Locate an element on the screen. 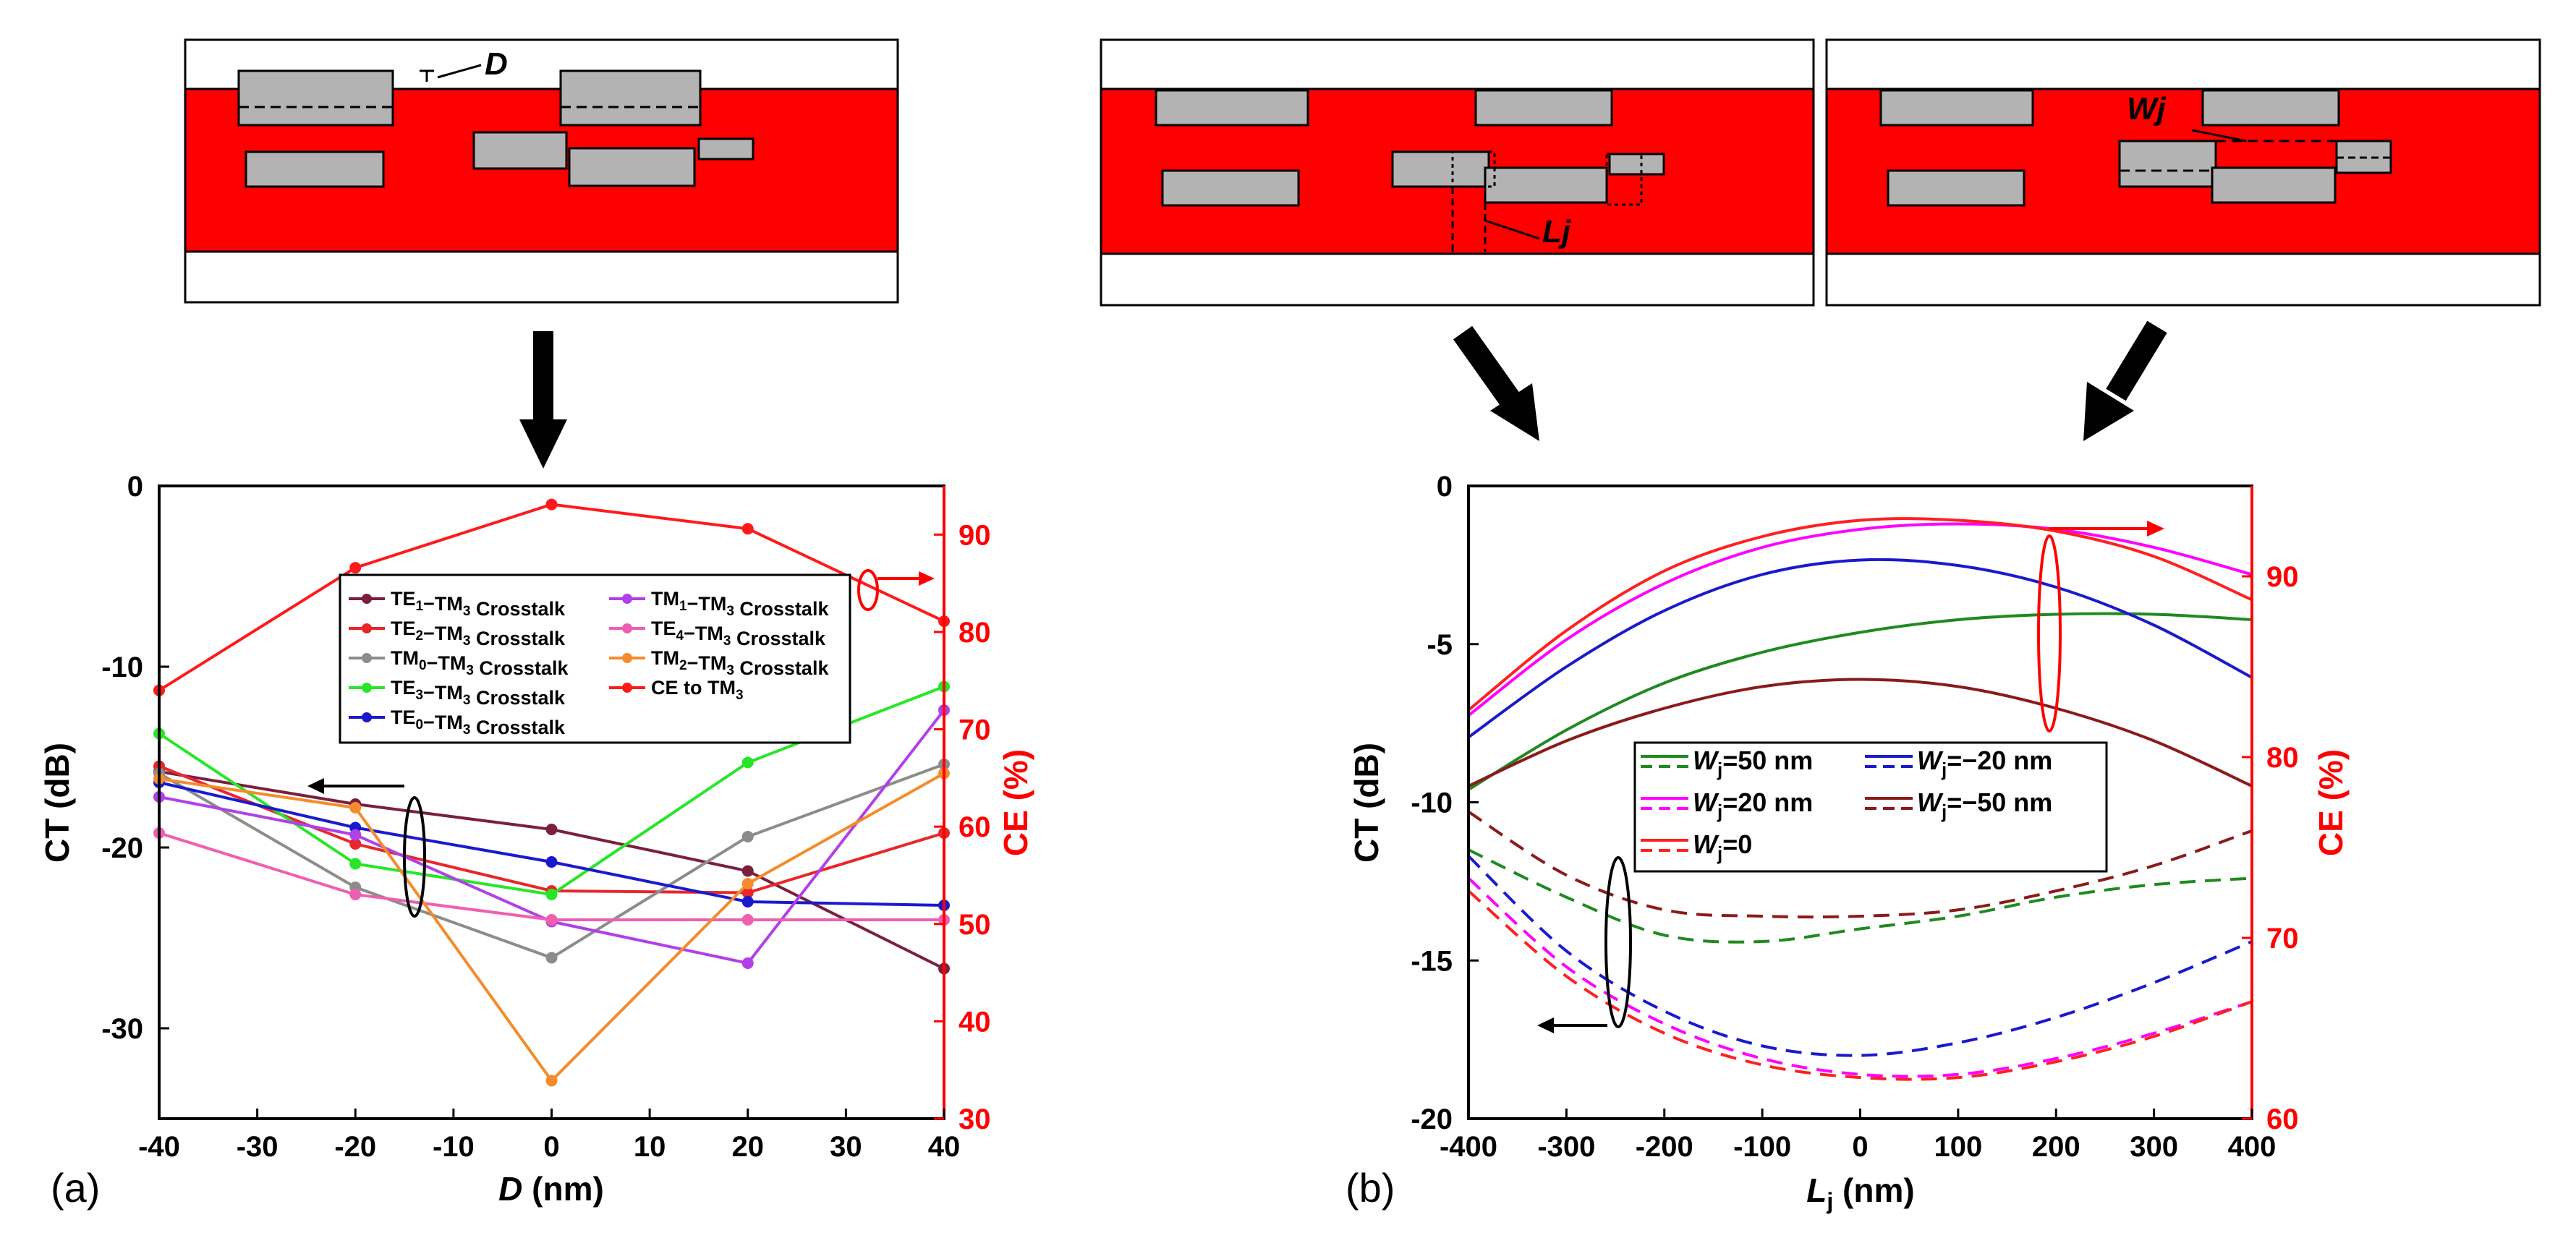  chart-b-ylabel: CT (dB) is located at coordinates (1366, 803).